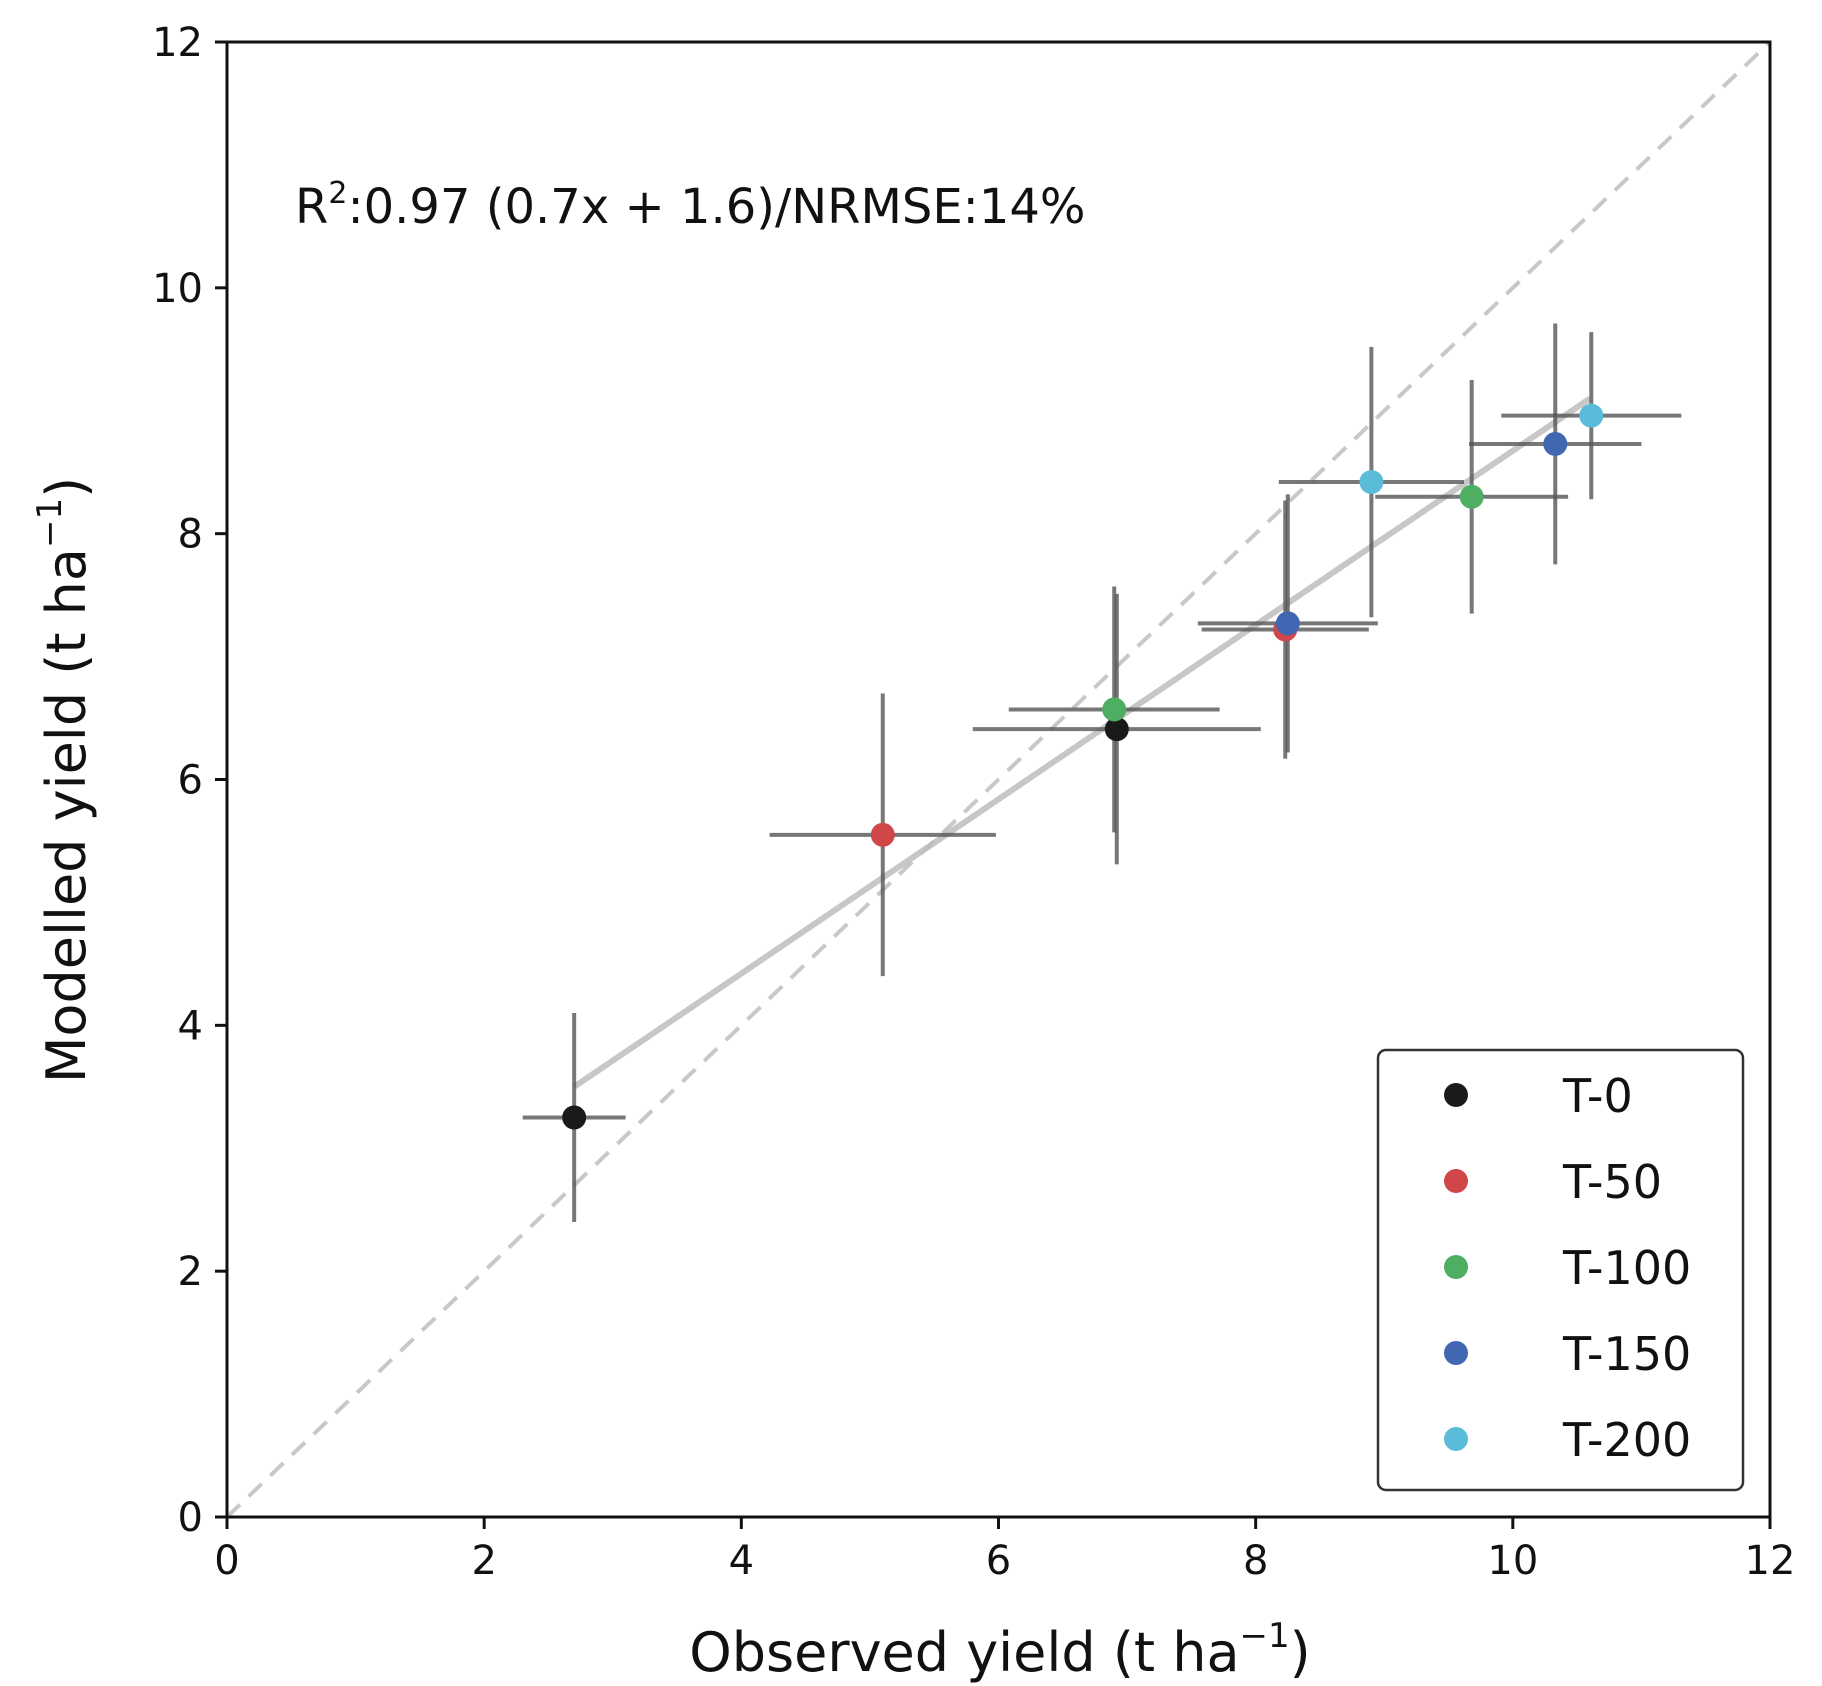  Describe the element at coordinates (1265, 1636) in the screenshot. I see `x-axis-label-sup: −1` at that location.